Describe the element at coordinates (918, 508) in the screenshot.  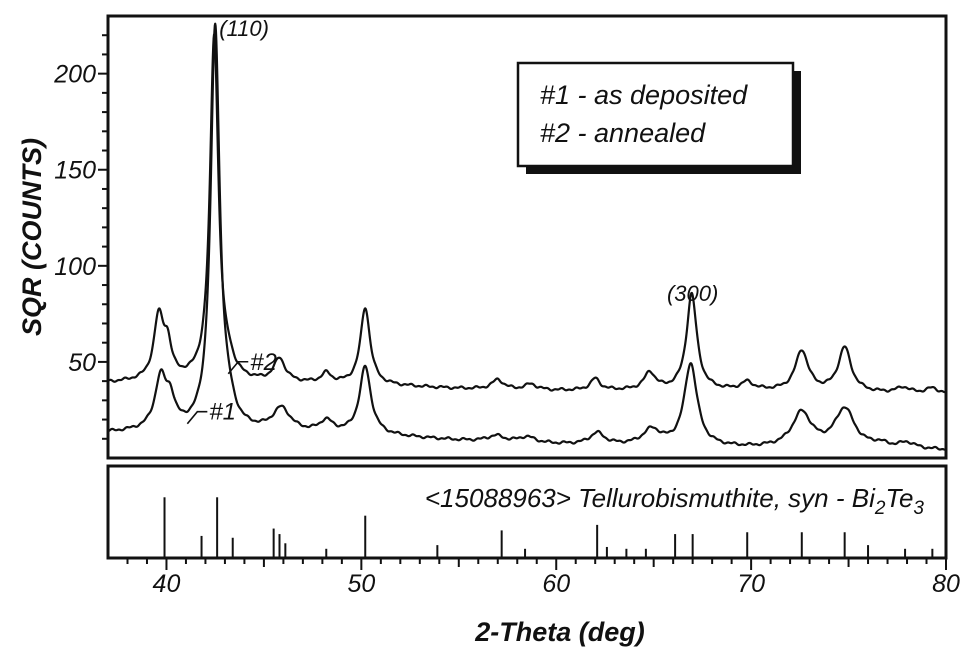
I see `reference-title-sub2: 3` at that location.